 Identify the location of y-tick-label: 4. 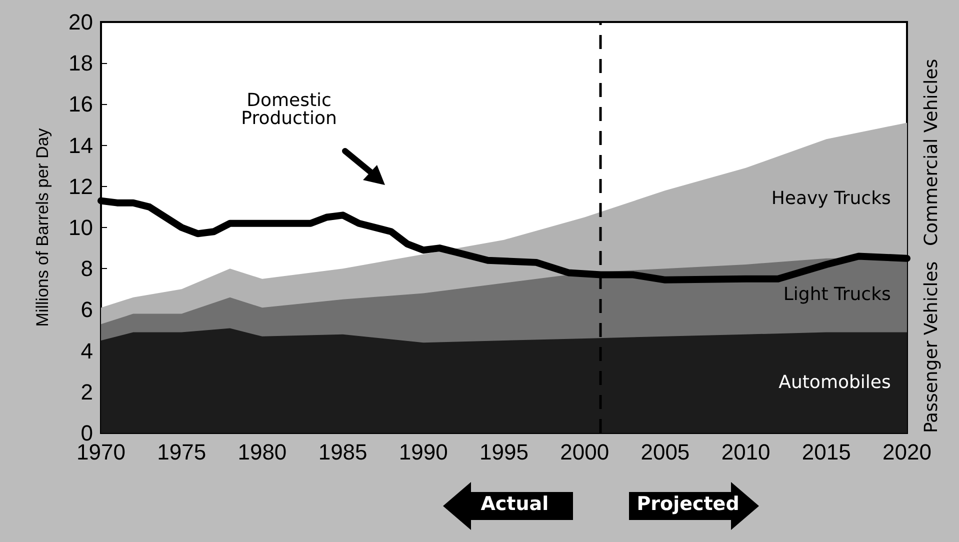
(86, 351).